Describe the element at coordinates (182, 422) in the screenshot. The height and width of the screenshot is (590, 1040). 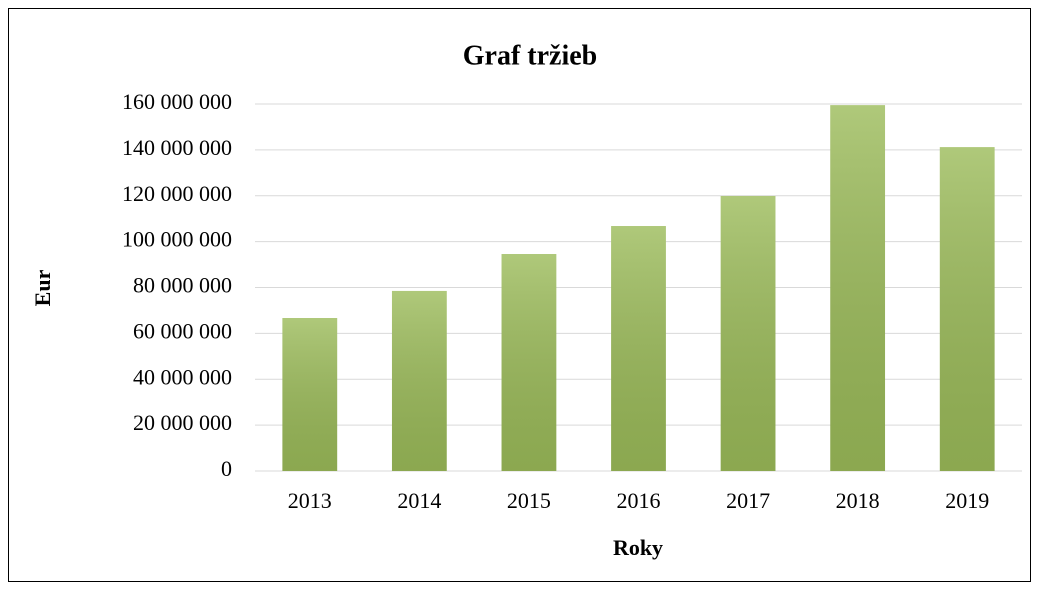
I see `y-tick-label: 20 000 000` at that location.